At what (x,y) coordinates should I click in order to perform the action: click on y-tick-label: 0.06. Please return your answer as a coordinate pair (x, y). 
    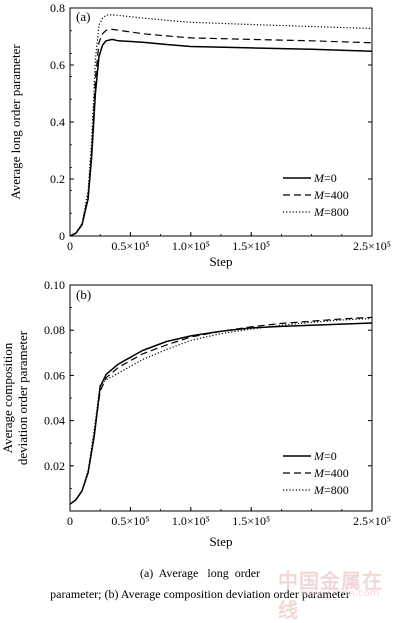
    Looking at the image, I should click on (54, 375).